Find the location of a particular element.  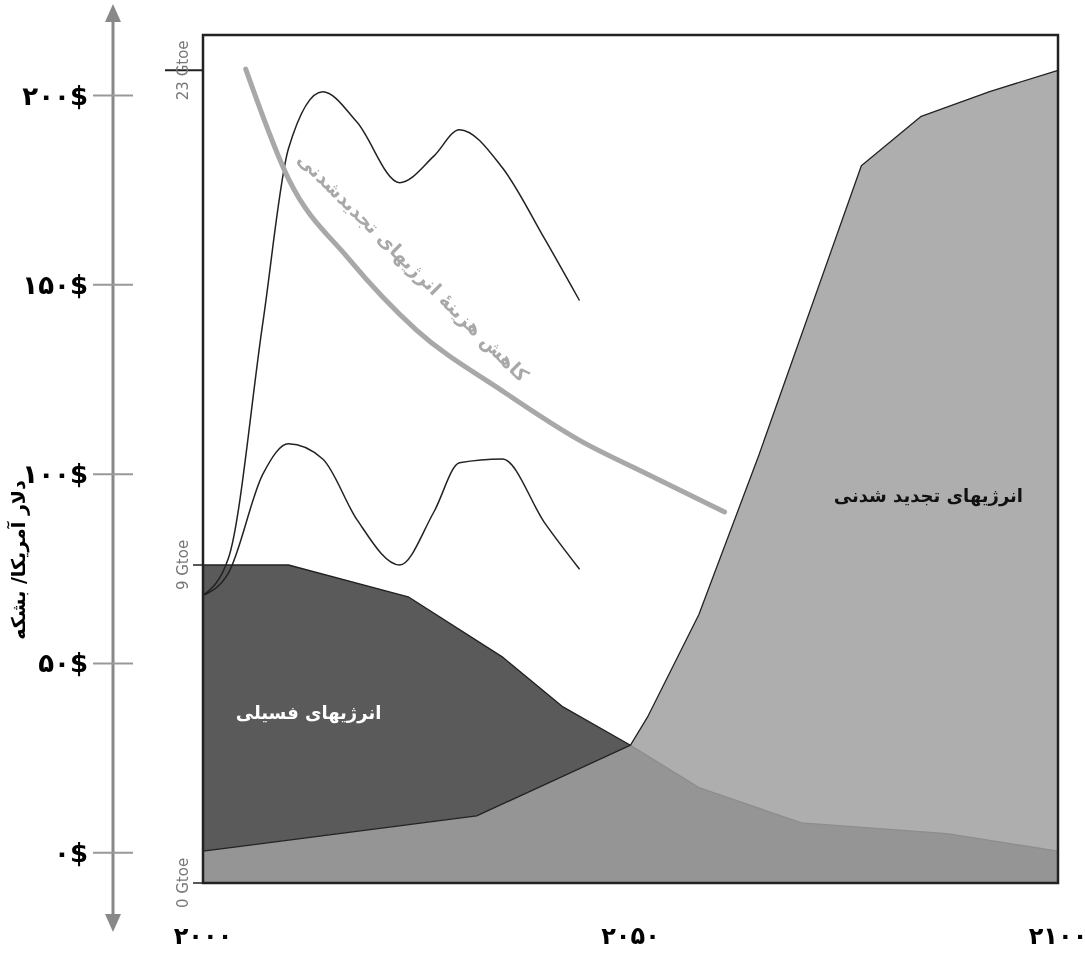

y-tick-label: 9 Gtoe is located at coordinates (183, 565).